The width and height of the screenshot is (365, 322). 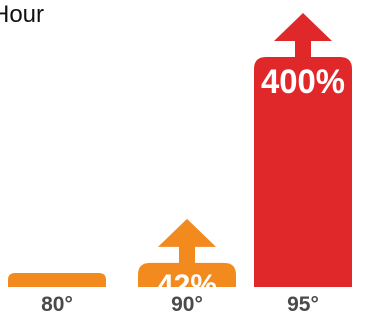 What do you see at coordinates (303, 304) in the screenshot?
I see `x-tick-label: 95°` at bounding box center [303, 304].